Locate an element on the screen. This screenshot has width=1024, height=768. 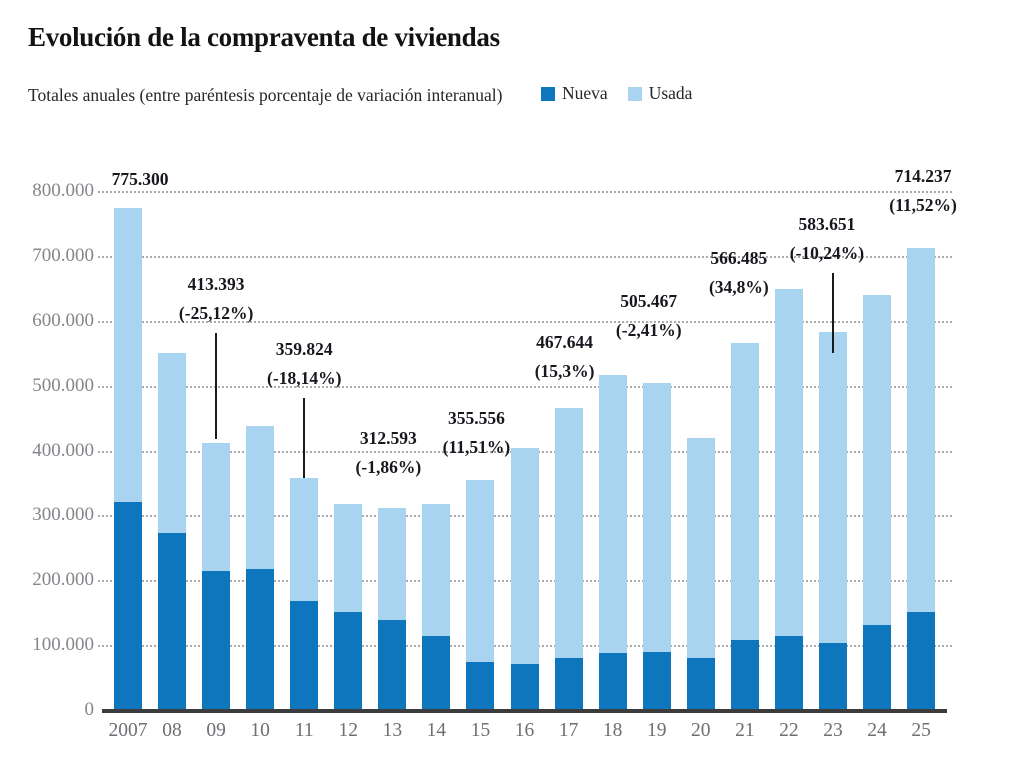
legend-label: Usada is located at coordinates (670, 93).